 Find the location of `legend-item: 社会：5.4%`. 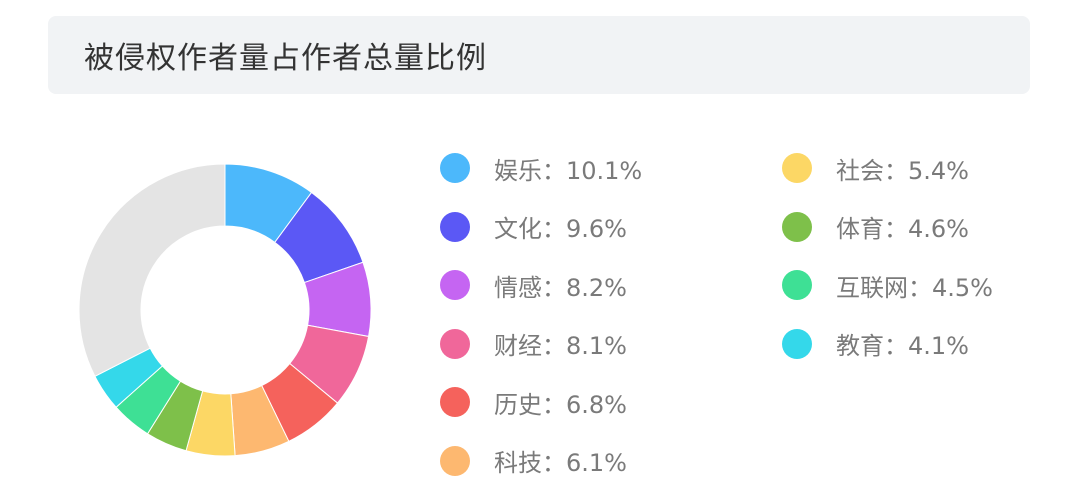

legend-item: 社会：5.4% is located at coordinates (875, 168).